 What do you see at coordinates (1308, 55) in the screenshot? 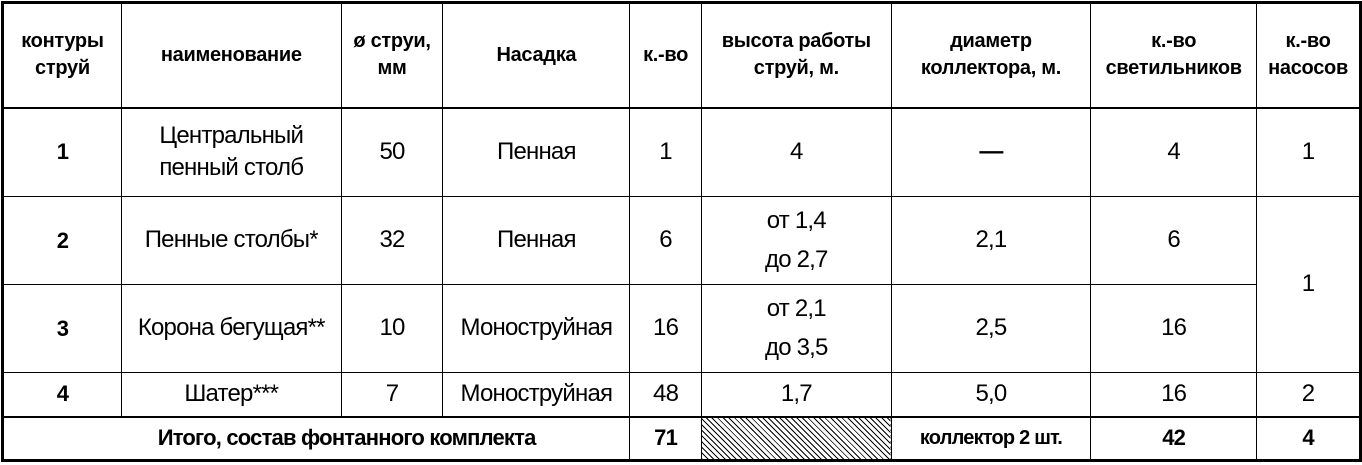
I see `header-pumps: к.-во насосов` at bounding box center [1308, 55].